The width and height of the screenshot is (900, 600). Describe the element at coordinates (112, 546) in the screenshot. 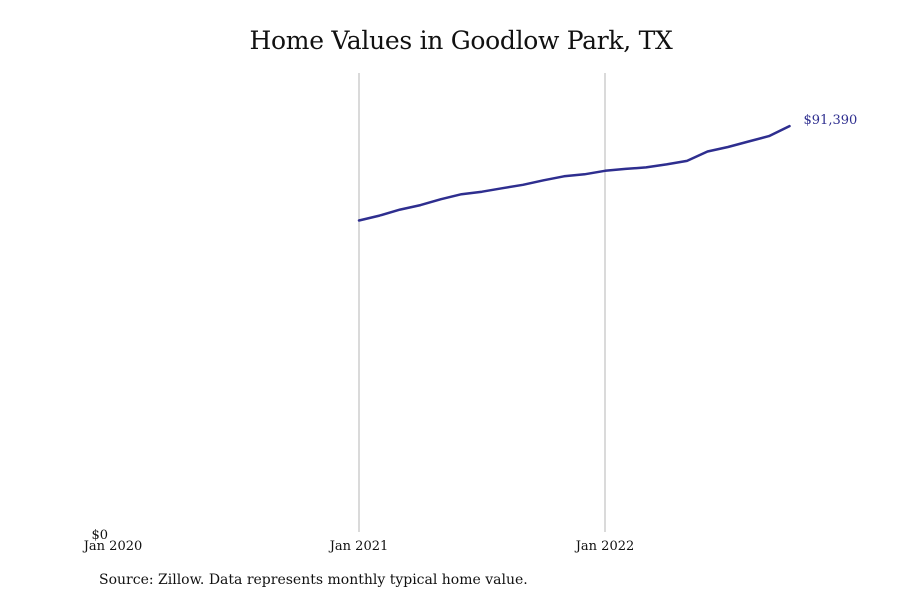

I see `x-tick-label: Jan 2020` at that location.